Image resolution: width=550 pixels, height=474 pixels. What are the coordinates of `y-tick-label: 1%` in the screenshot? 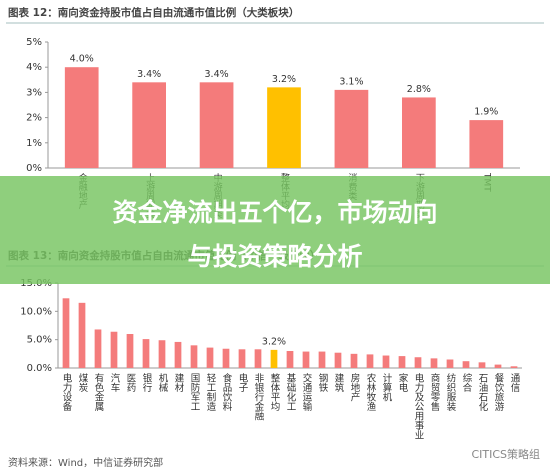 It's located at (34, 143).